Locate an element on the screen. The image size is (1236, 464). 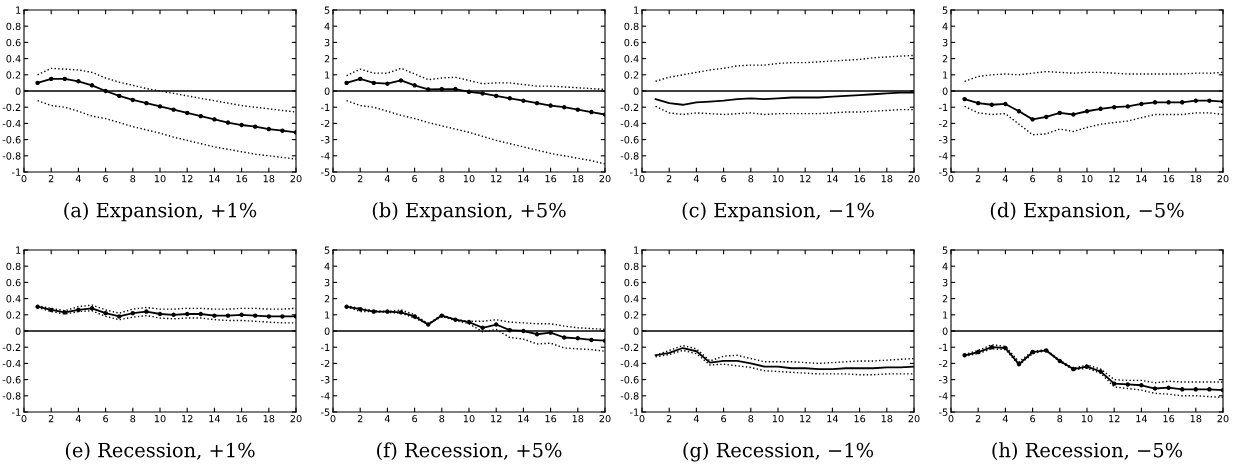
text: (f) Recession, +5% is located at coordinates (469, 451).